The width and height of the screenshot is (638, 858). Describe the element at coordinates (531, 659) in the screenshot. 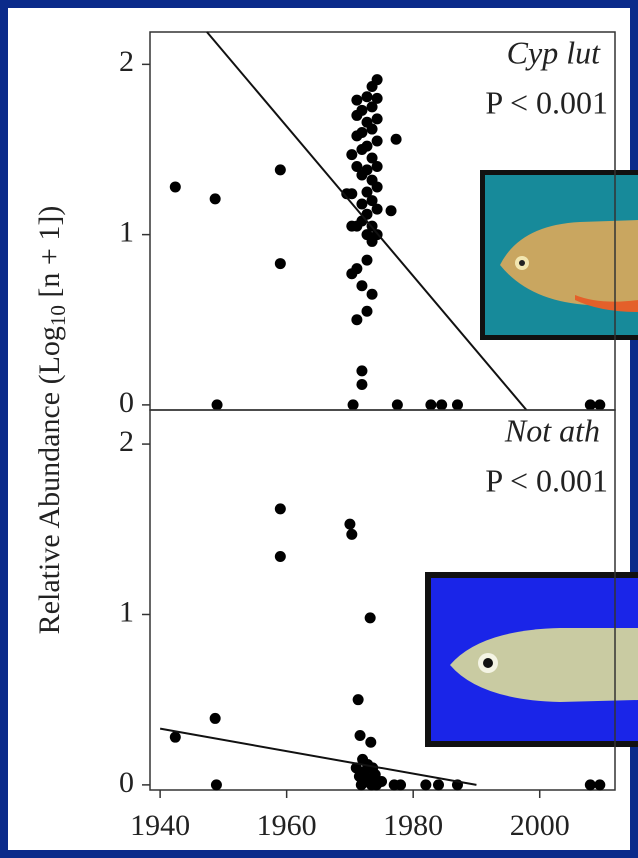

I see `fish-photo-bottom` at that location.